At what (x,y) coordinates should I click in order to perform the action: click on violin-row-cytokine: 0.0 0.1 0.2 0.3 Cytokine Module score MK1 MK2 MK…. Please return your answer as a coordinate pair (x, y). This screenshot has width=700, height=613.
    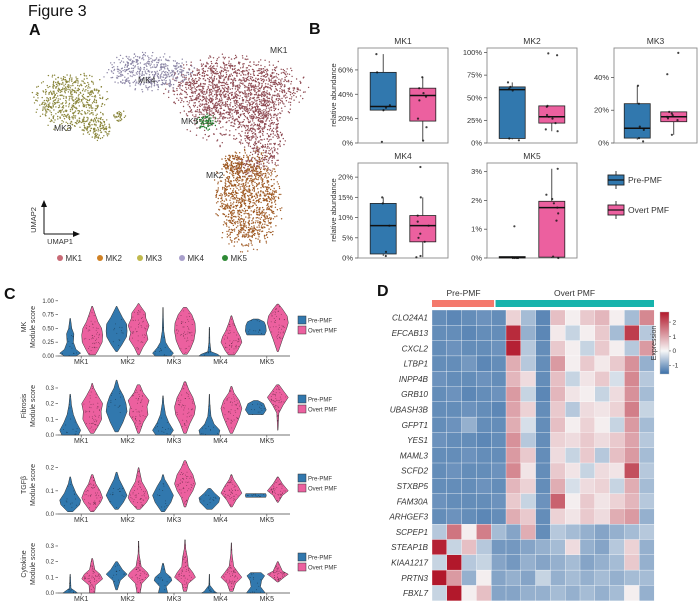
    Looking at the image, I should click on (179, 571).